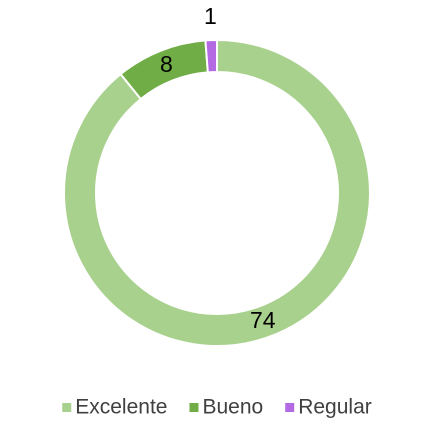 This screenshot has width=434, height=422. What do you see at coordinates (121, 407) in the screenshot?
I see `legend-label: Excelente` at bounding box center [121, 407].